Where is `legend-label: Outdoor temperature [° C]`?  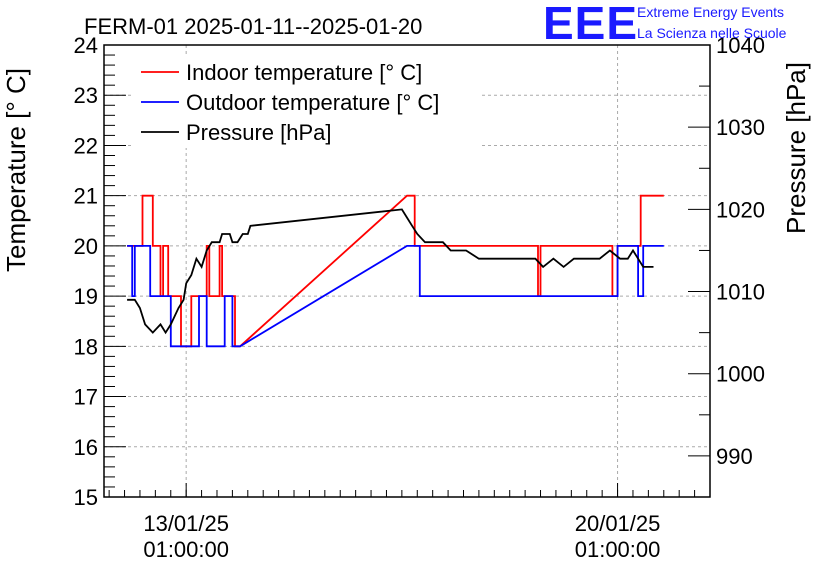 legend-label: Outdoor temperature [° C] is located at coordinates (312, 102).